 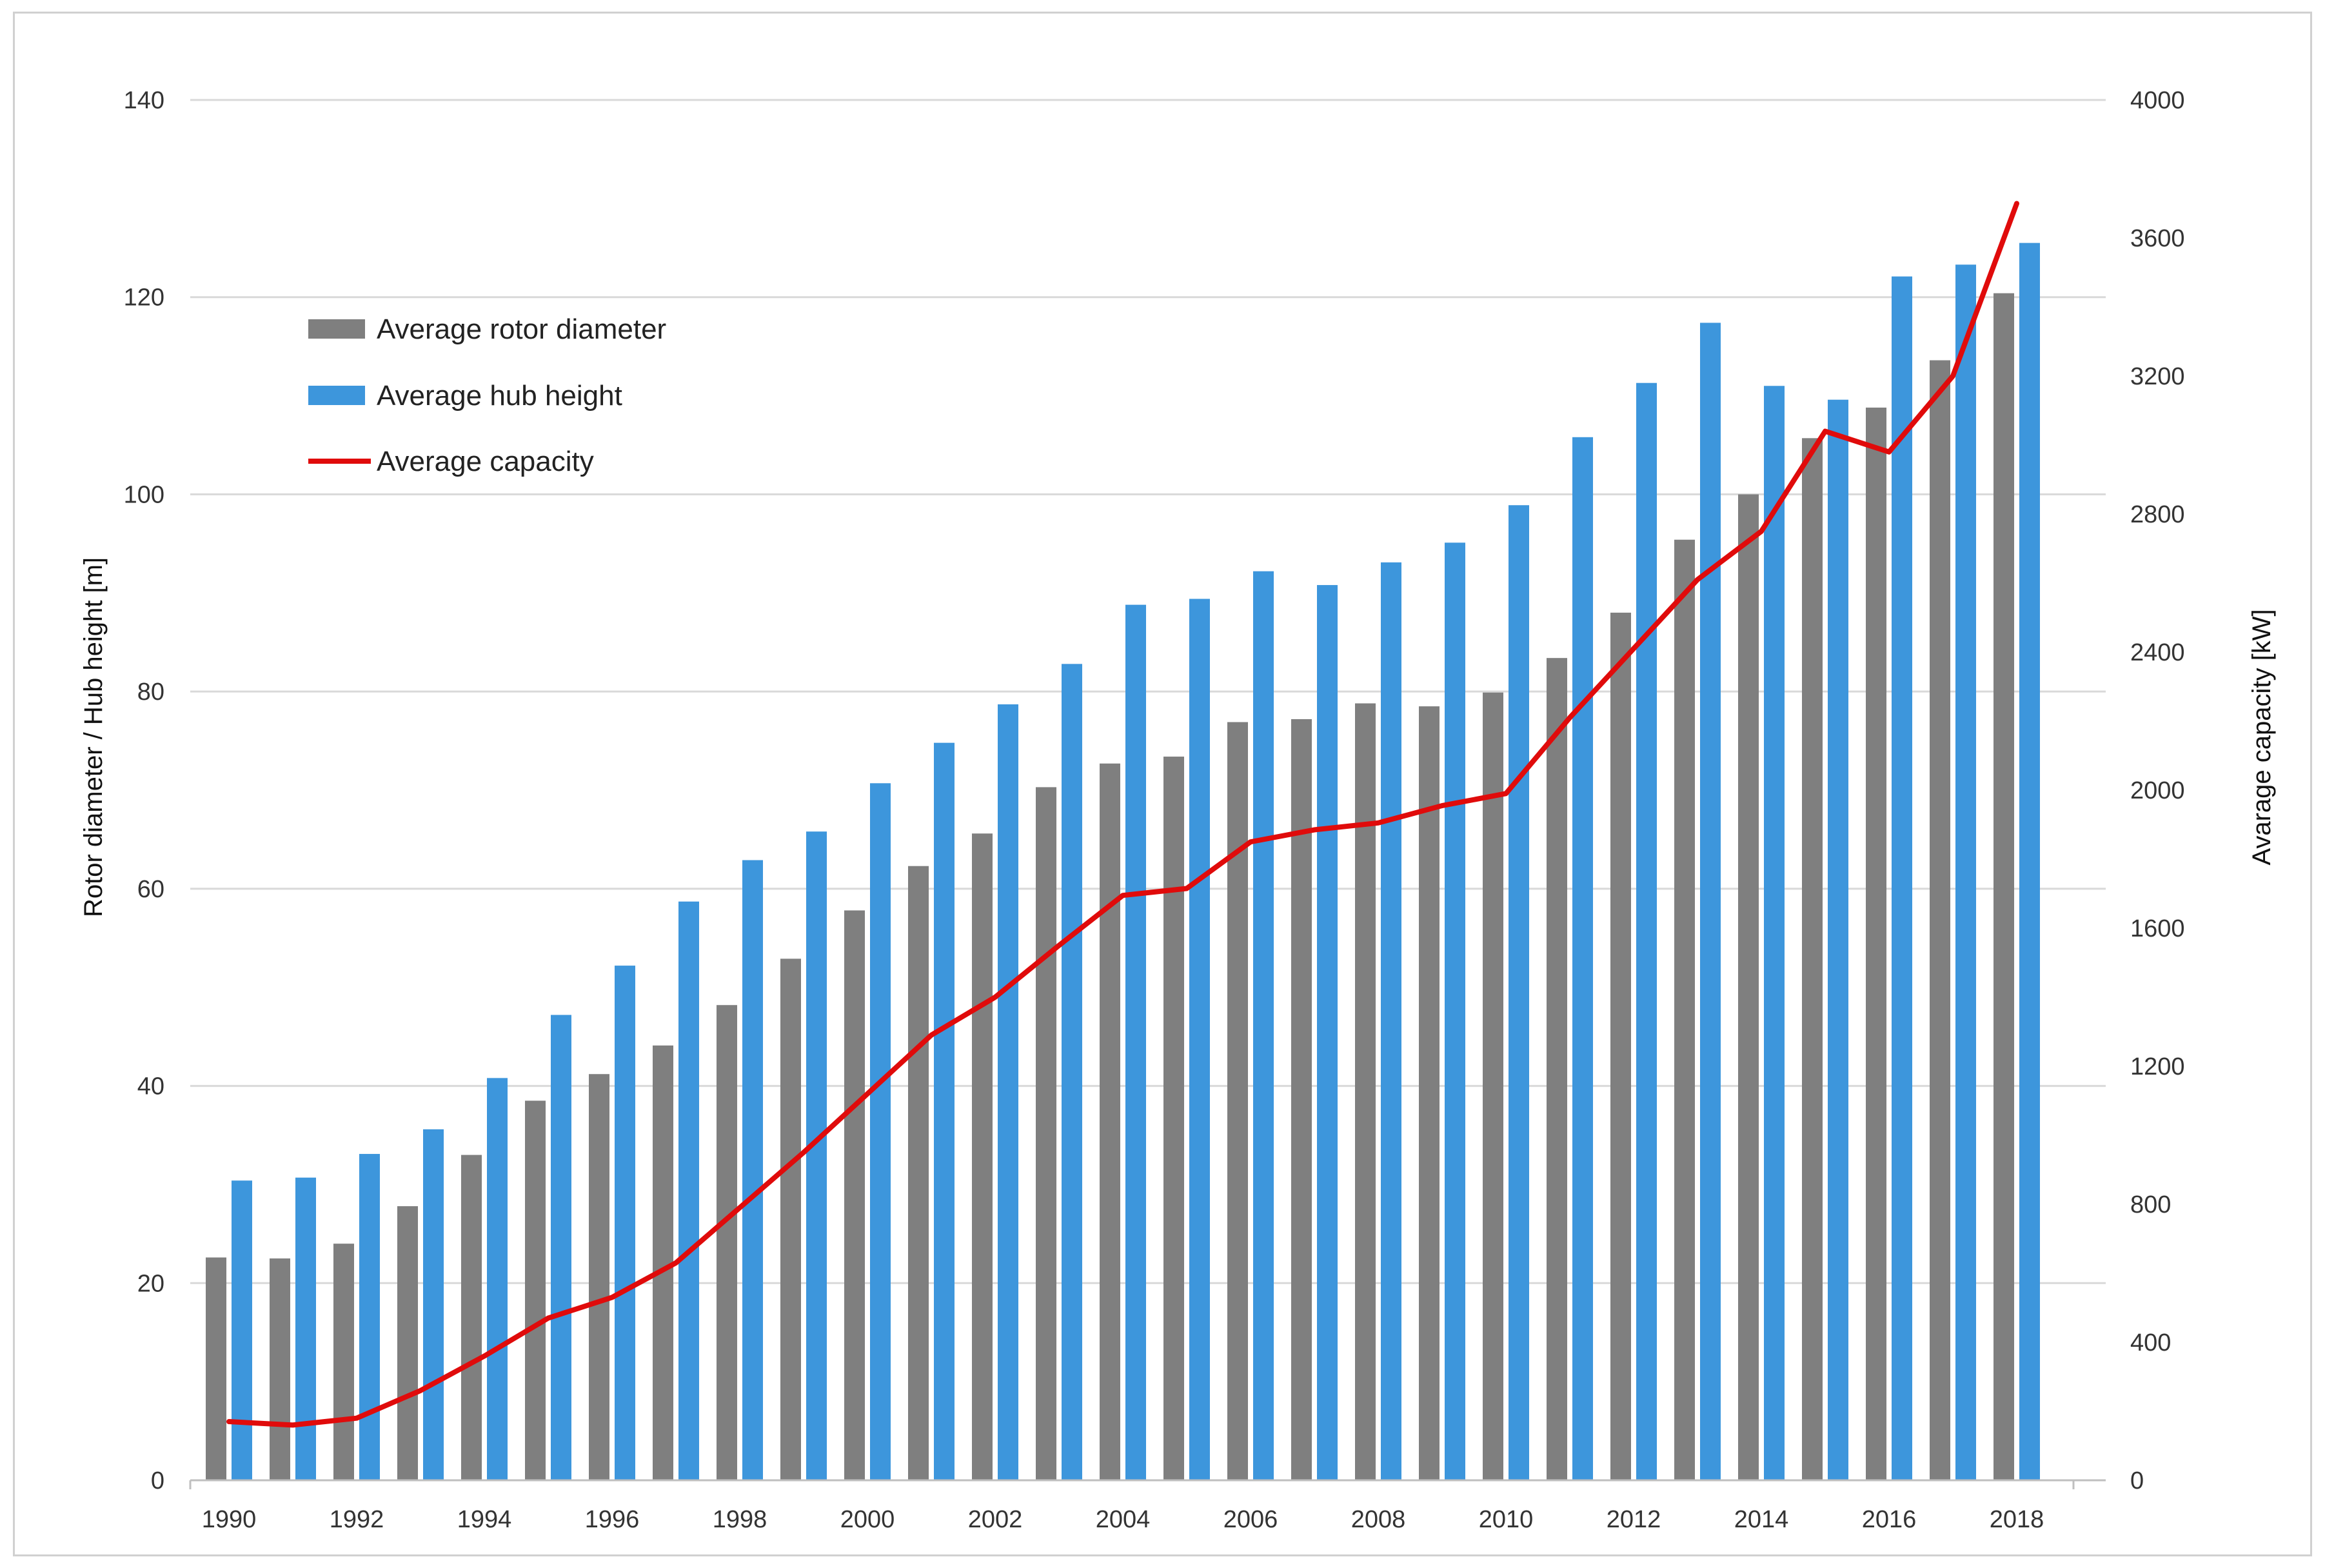 What do you see at coordinates (2158, 101) in the screenshot?
I see `right-tick-label-4000: 4000` at bounding box center [2158, 101].